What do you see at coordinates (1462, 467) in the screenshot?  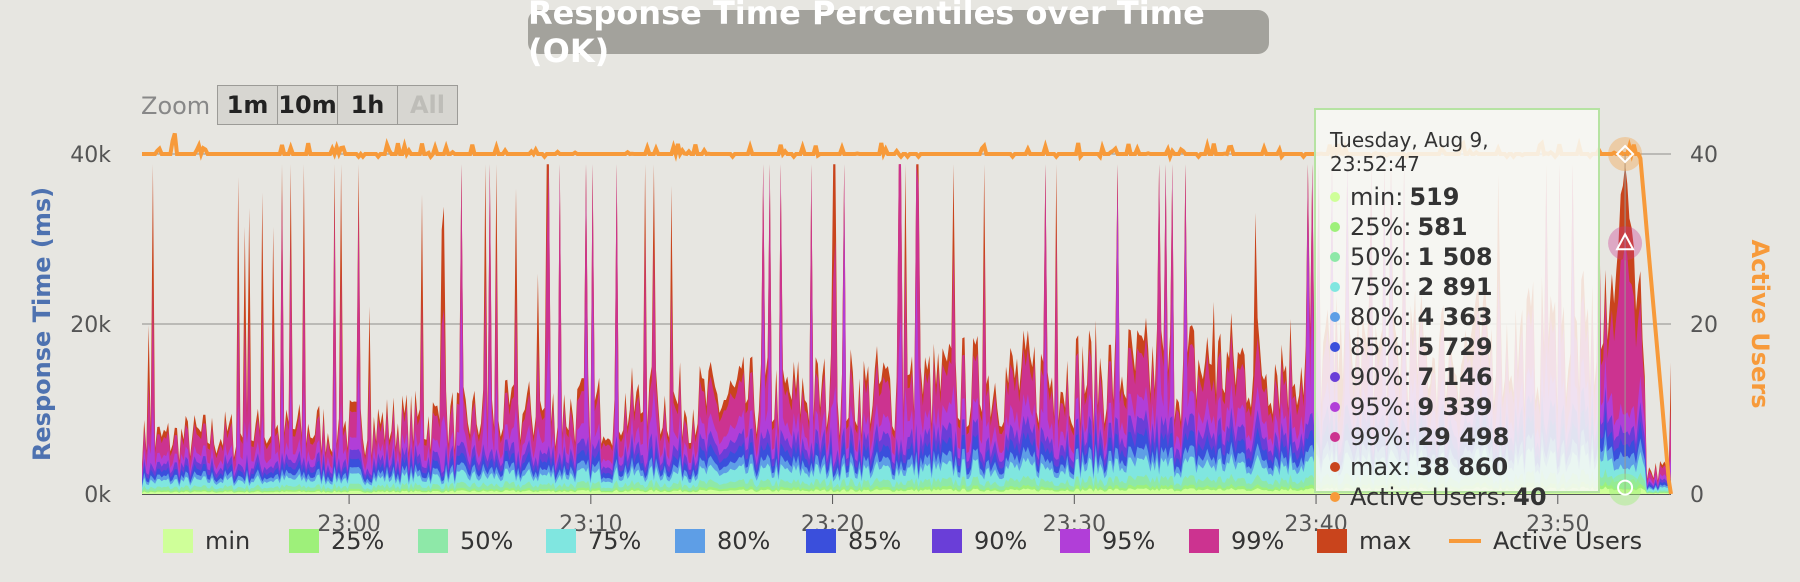 I see `tooltip-value: 38 860` at bounding box center [1462, 467].